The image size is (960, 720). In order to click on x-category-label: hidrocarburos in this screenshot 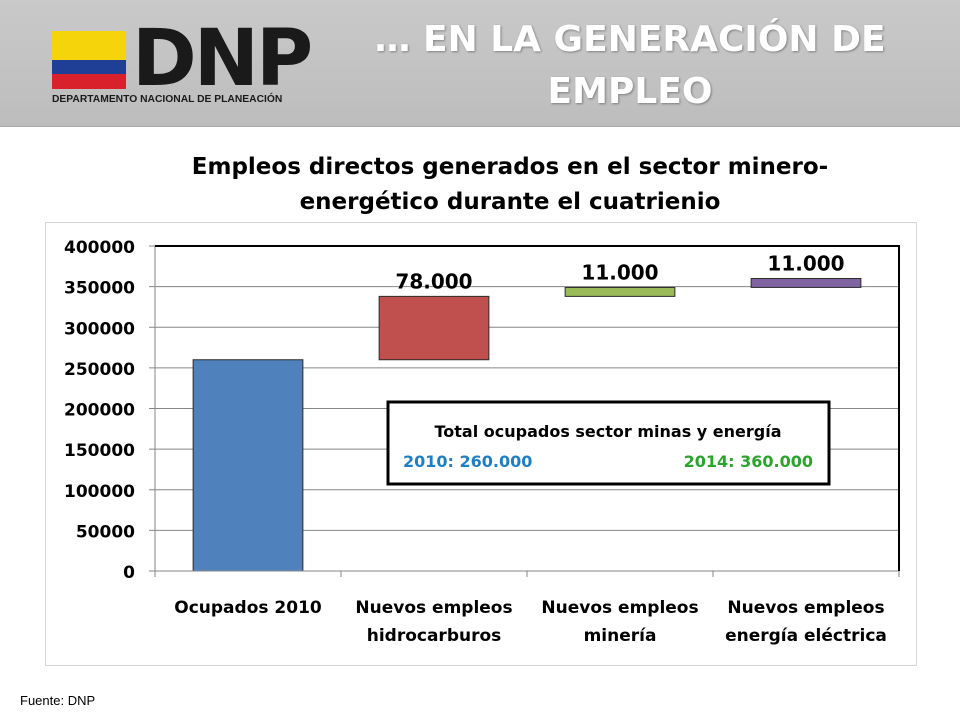, I will do `click(434, 636)`.